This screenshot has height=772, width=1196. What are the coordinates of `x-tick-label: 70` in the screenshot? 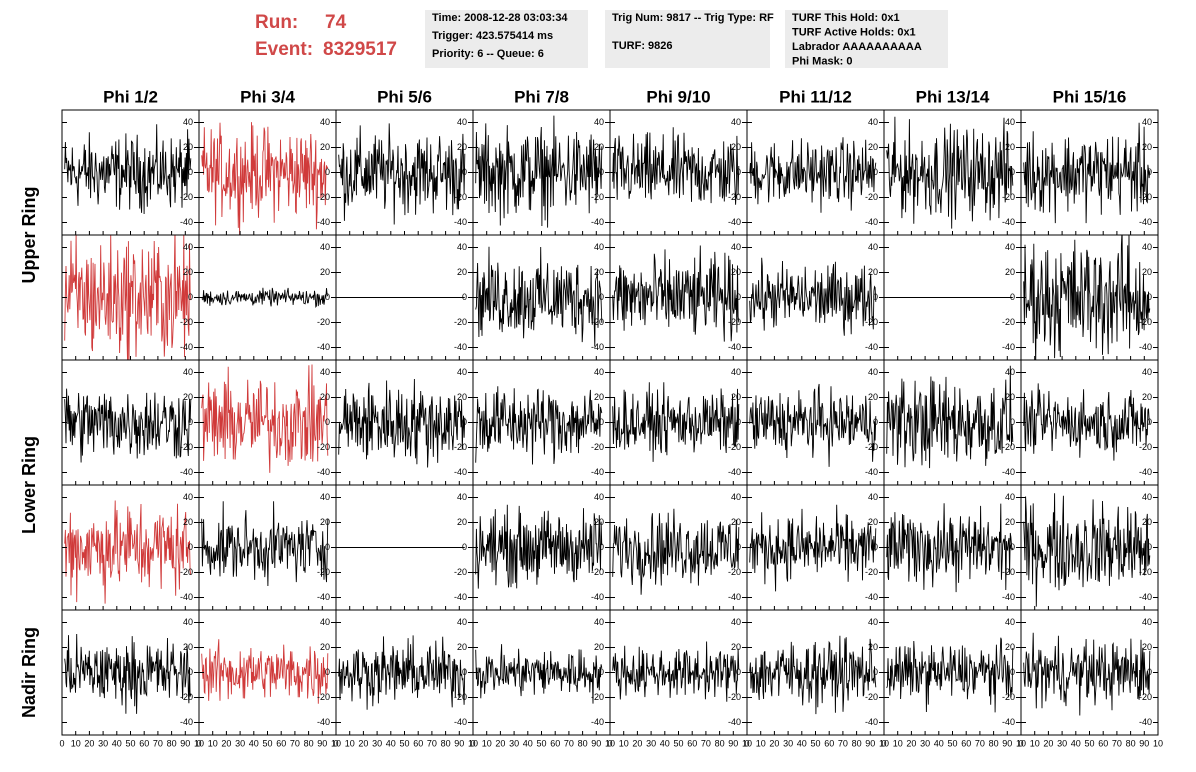 It's located at (569, 743).